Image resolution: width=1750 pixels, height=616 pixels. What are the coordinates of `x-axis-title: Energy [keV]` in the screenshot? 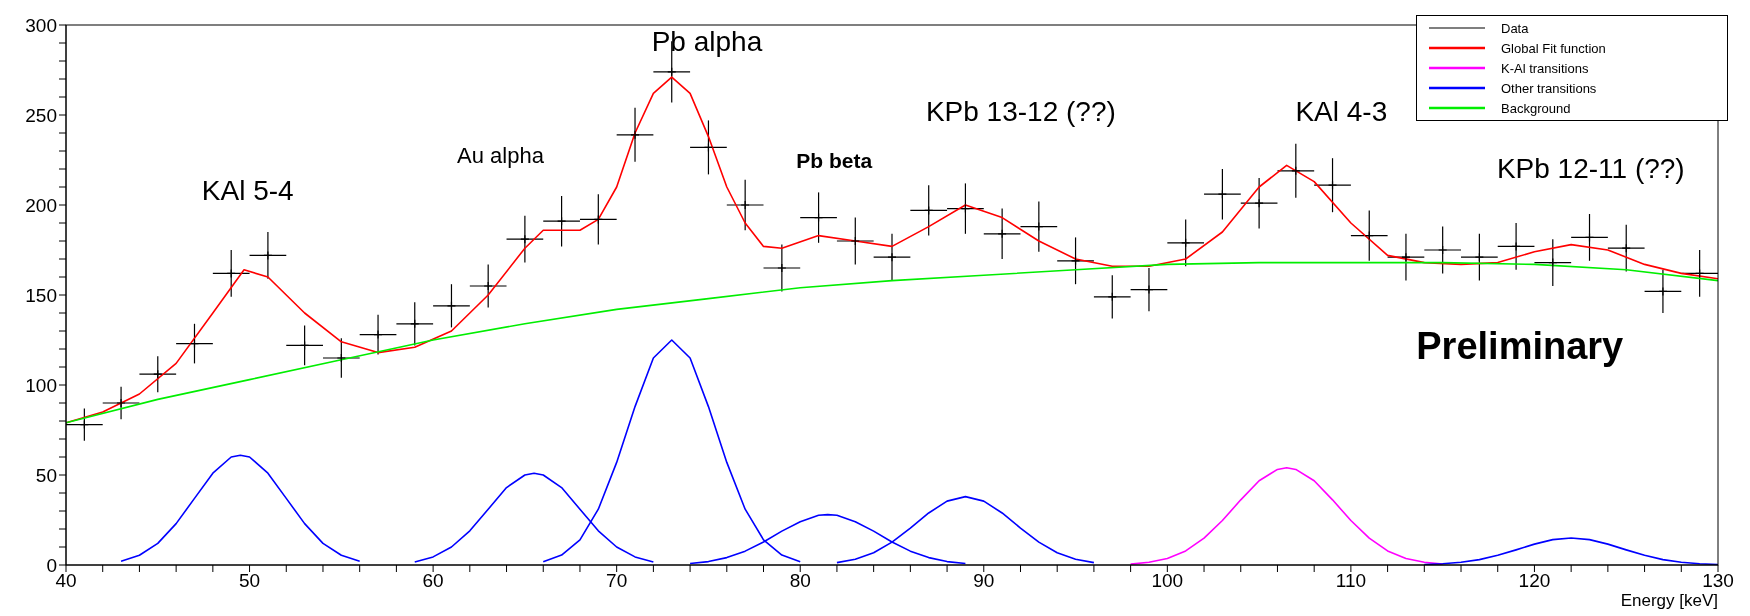 It's located at (1669, 600).